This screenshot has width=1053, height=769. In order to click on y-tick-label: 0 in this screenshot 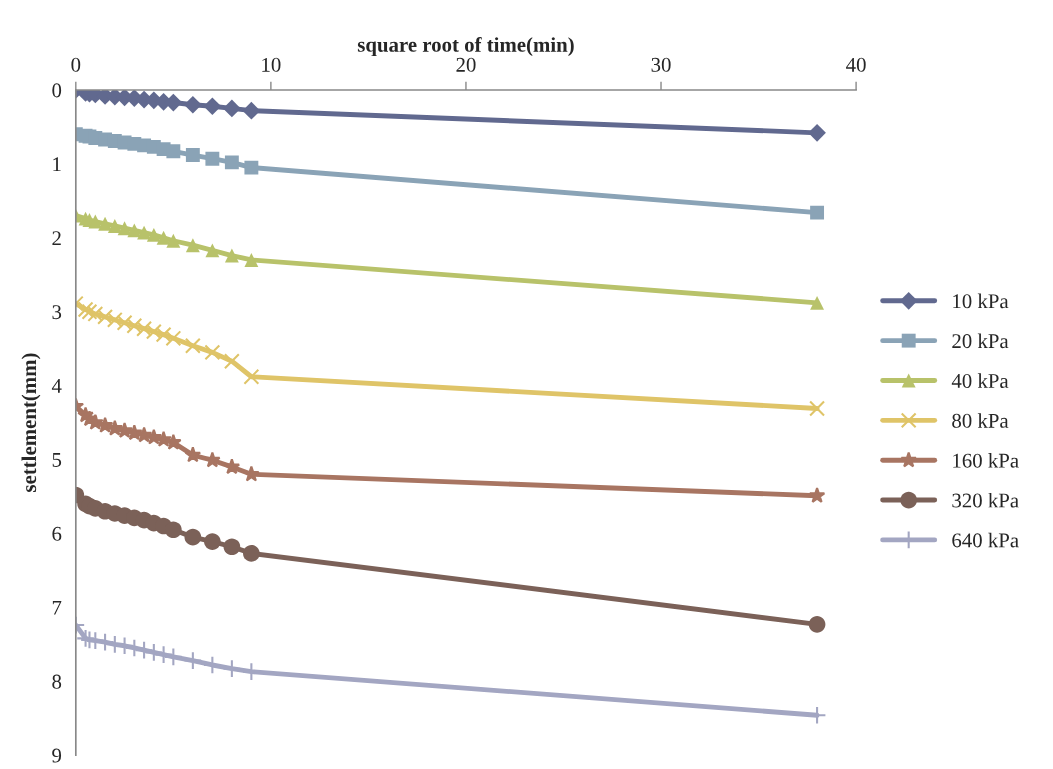, I will do `click(57, 90)`.